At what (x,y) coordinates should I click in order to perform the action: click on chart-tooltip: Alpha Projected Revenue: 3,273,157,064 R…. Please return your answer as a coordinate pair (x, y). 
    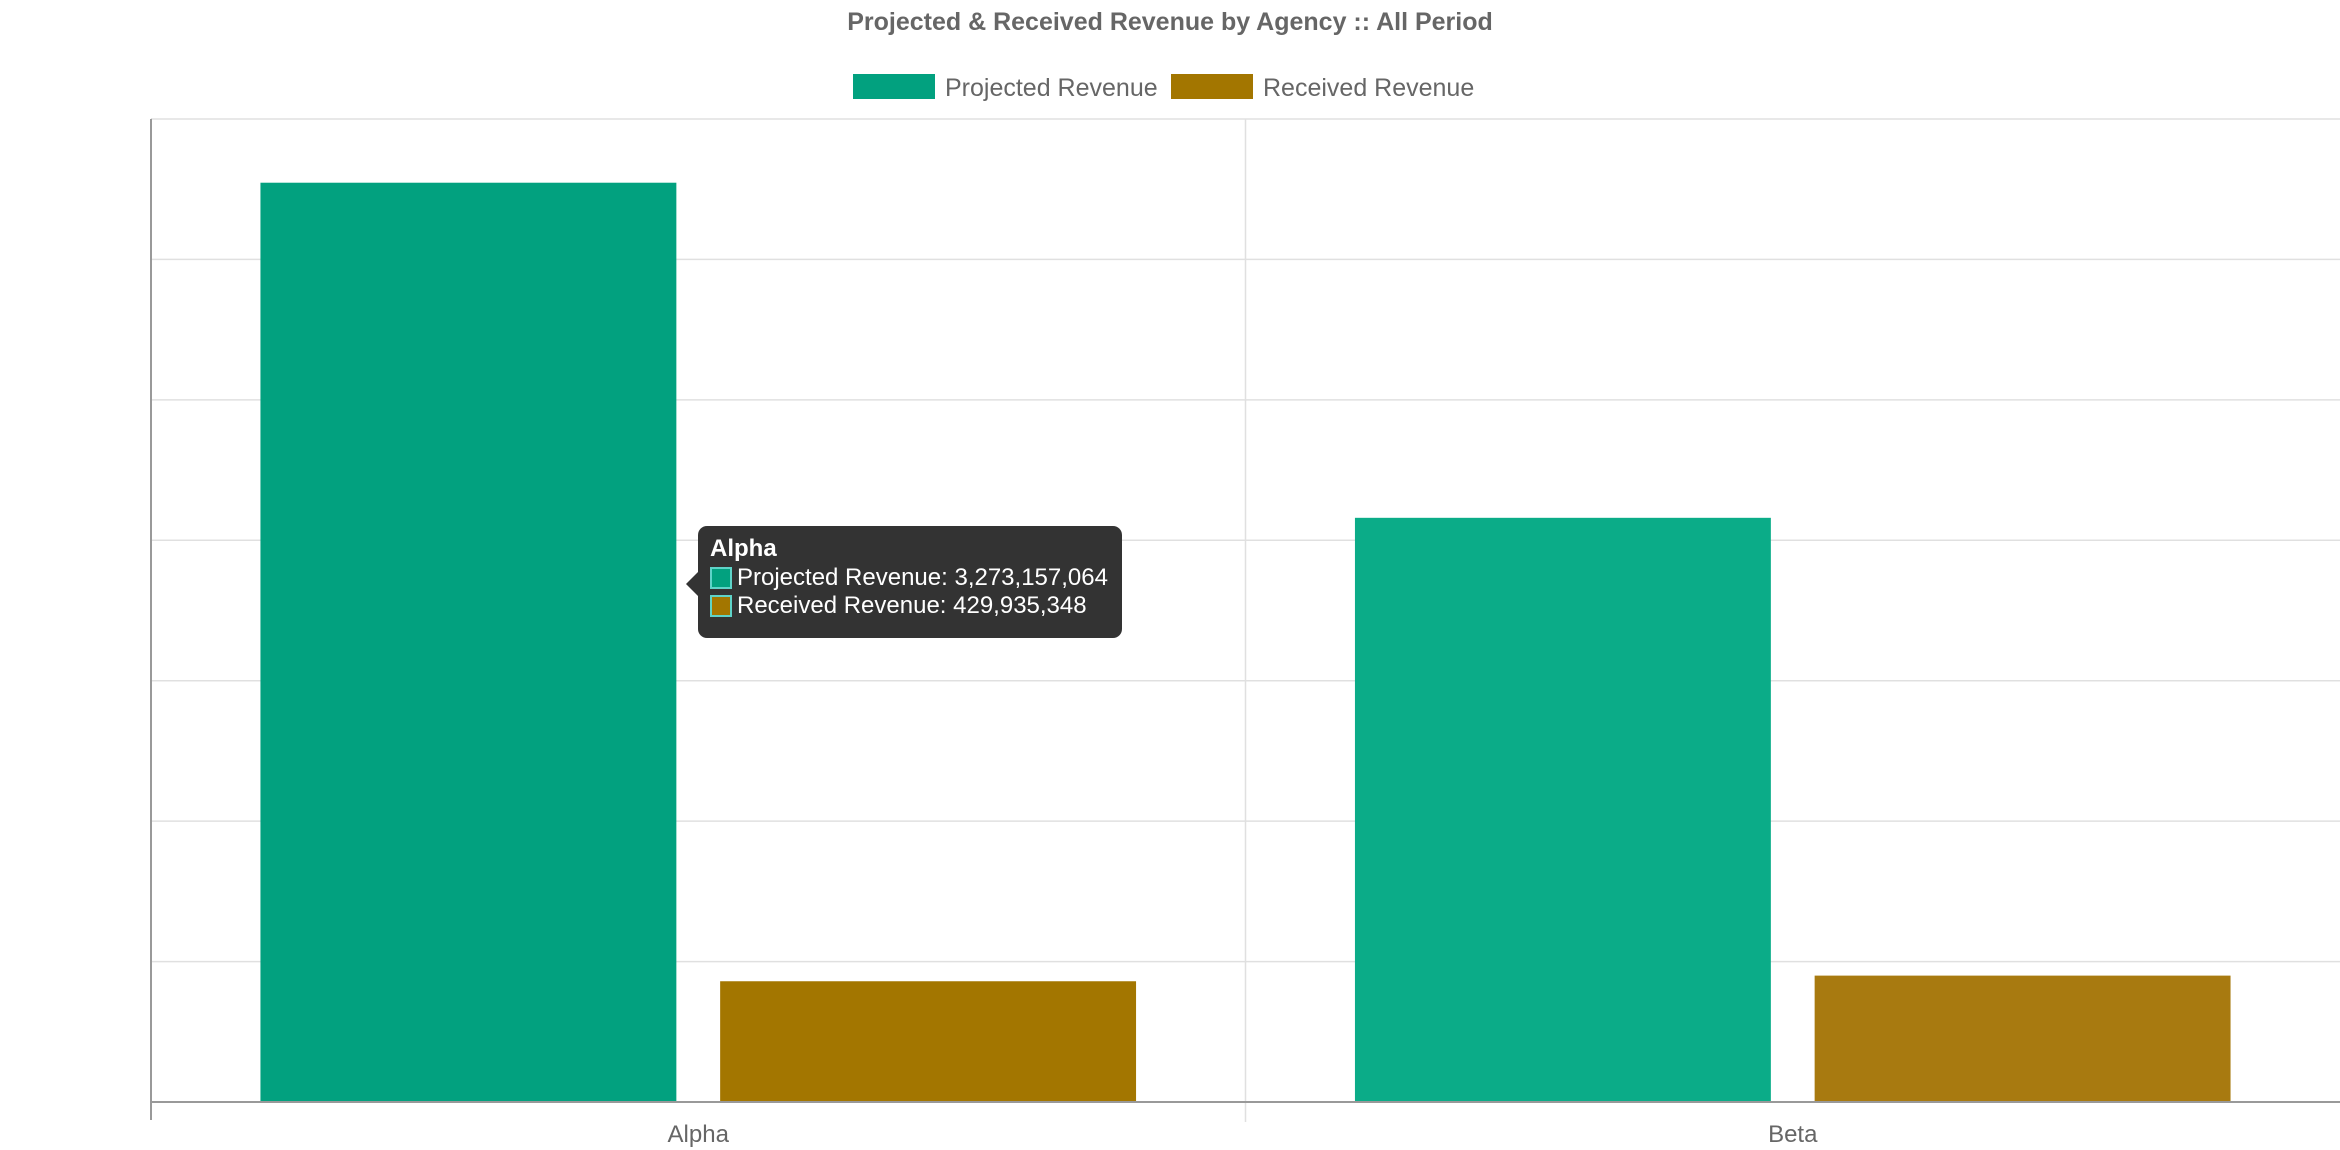
    Looking at the image, I should click on (904, 582).